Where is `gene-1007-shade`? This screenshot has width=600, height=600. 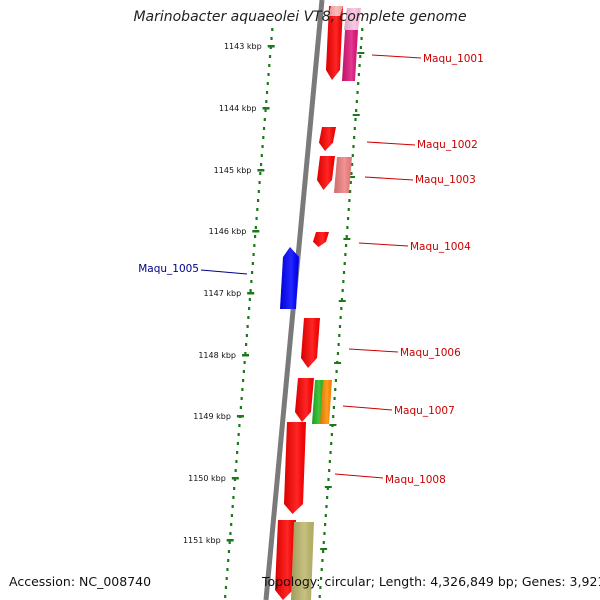
gene-1007-shade is located at coordinates (304, 400).